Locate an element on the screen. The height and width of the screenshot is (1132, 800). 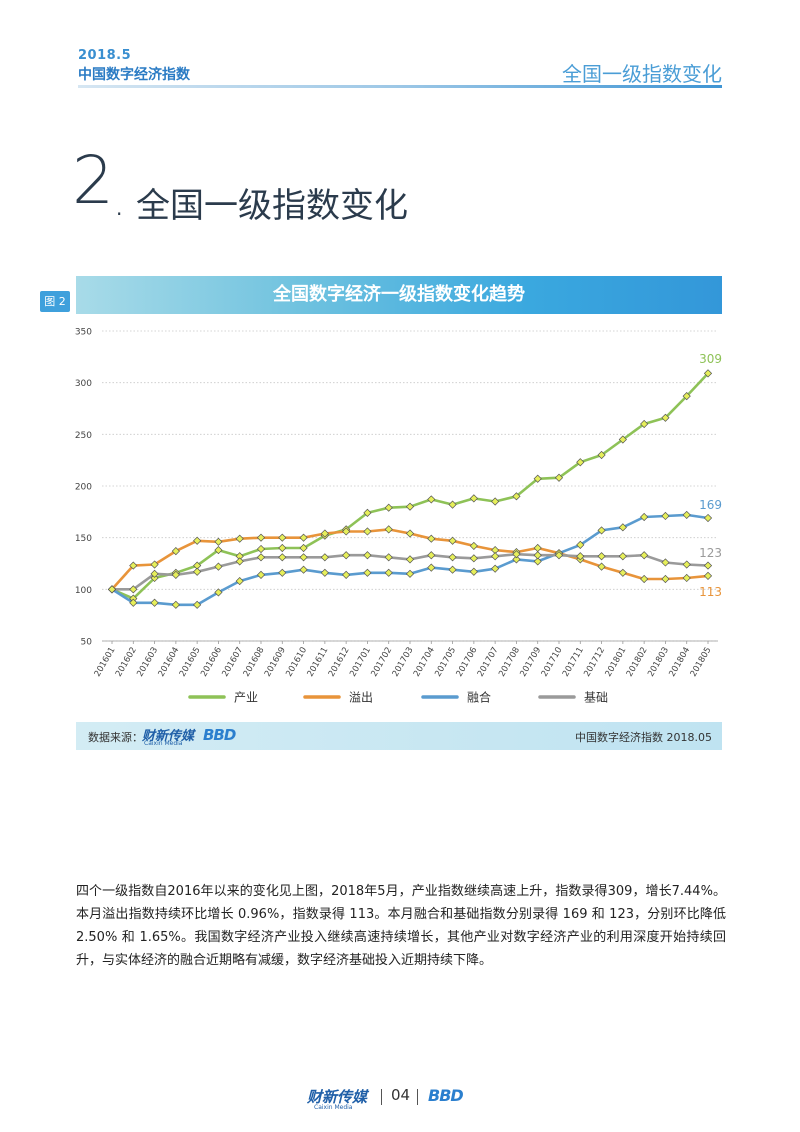
y-tick-label: 100 is located at coordinates (83, 591).